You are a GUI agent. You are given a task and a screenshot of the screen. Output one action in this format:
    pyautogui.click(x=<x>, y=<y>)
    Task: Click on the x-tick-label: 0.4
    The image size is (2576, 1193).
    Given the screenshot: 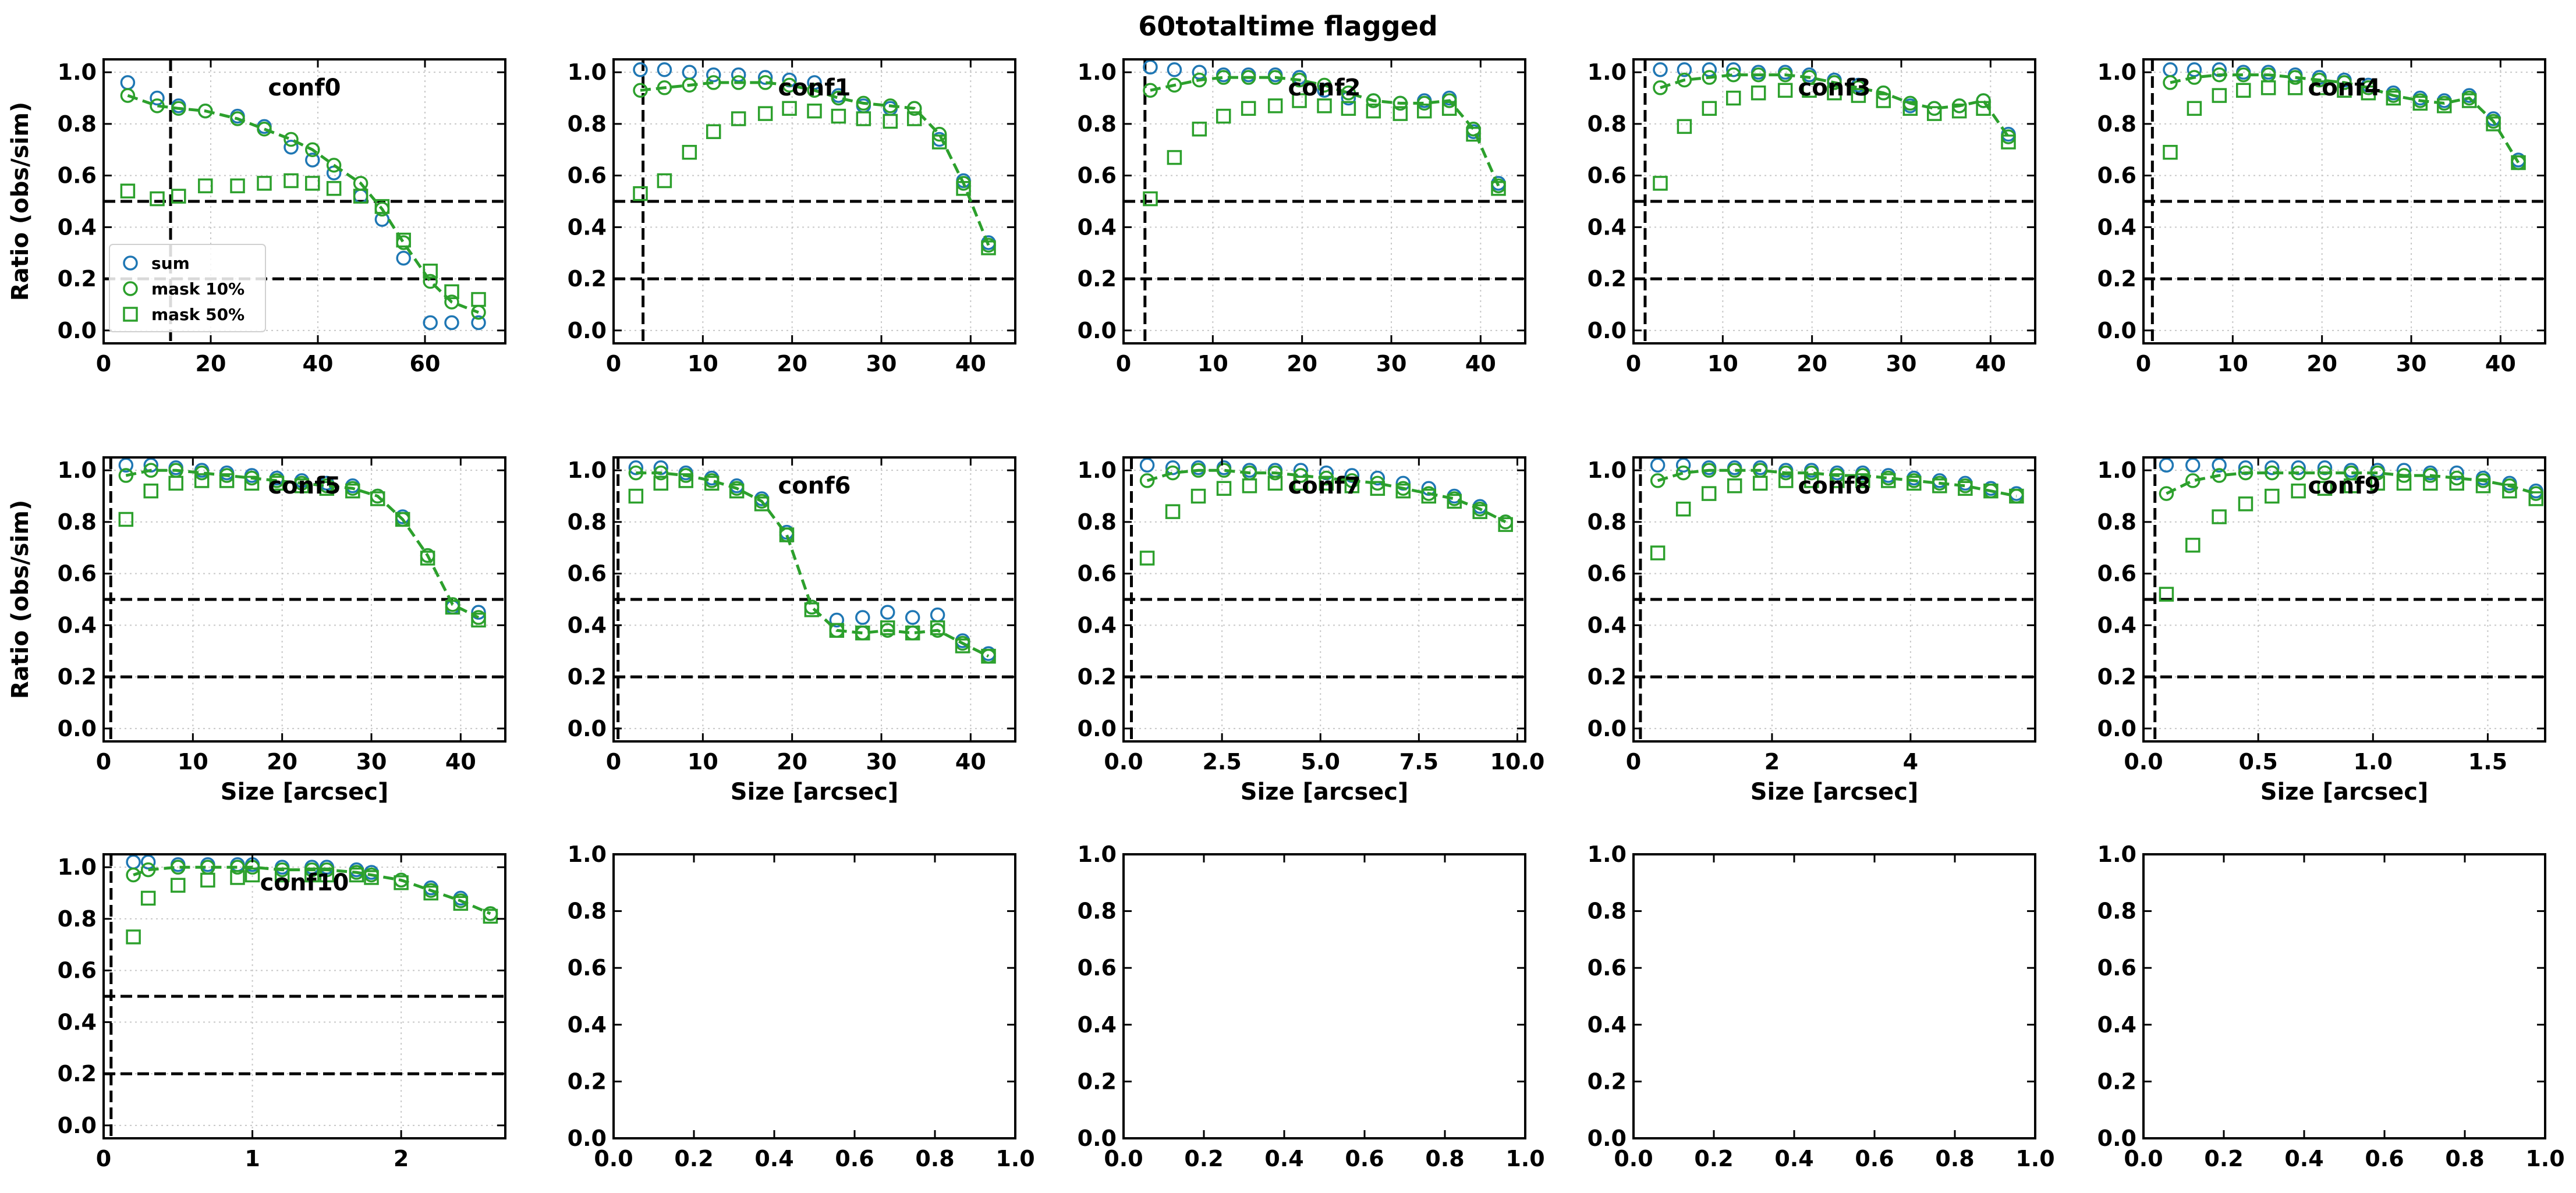 What is the action you would take?
    pyautogui.click(x=1793, y=1158)
    